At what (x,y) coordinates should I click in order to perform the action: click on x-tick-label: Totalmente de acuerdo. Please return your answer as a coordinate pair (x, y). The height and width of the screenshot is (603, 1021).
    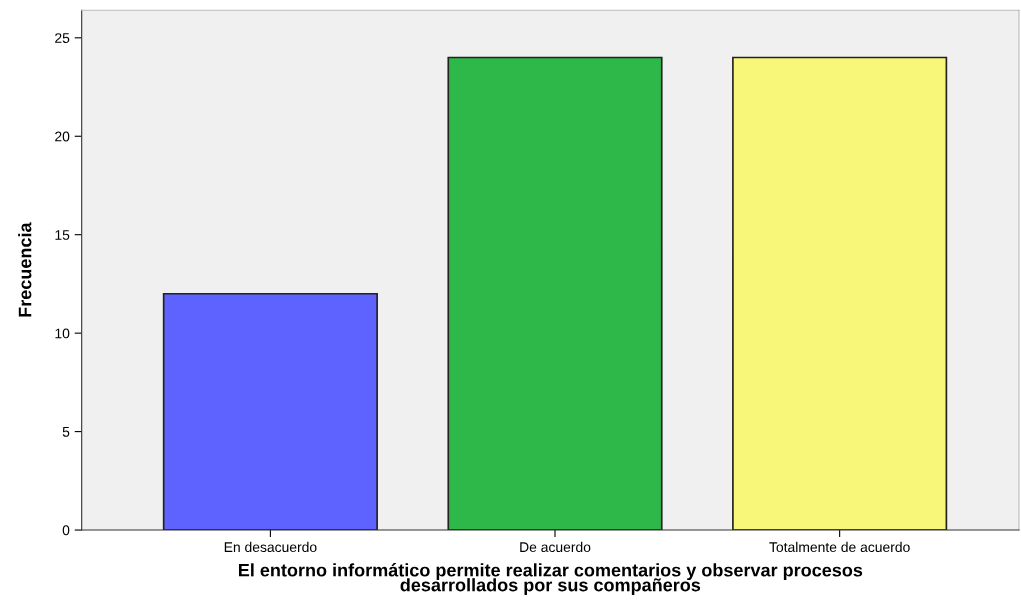
    Looking at the image, I should click on (839, 547).